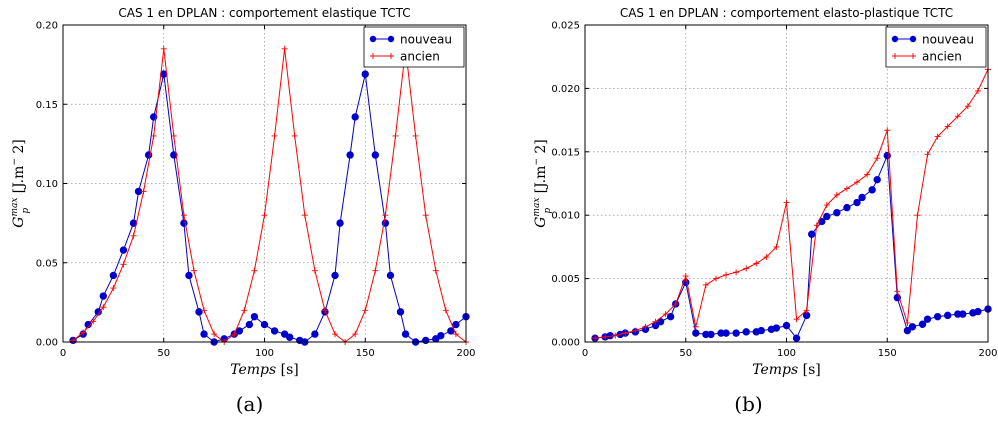  What do you see at coordinates (904, 56) in the screenshot?
I see `legend-marker-ancien-b` at bounding box center [904, 56].